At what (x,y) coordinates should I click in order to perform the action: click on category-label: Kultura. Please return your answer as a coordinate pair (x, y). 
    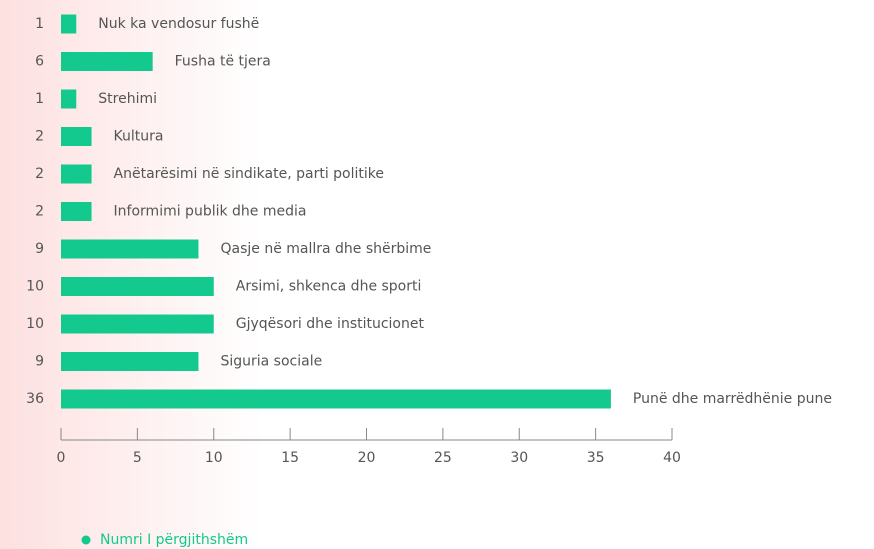
    Looking at the image, I should click on (139, 137).